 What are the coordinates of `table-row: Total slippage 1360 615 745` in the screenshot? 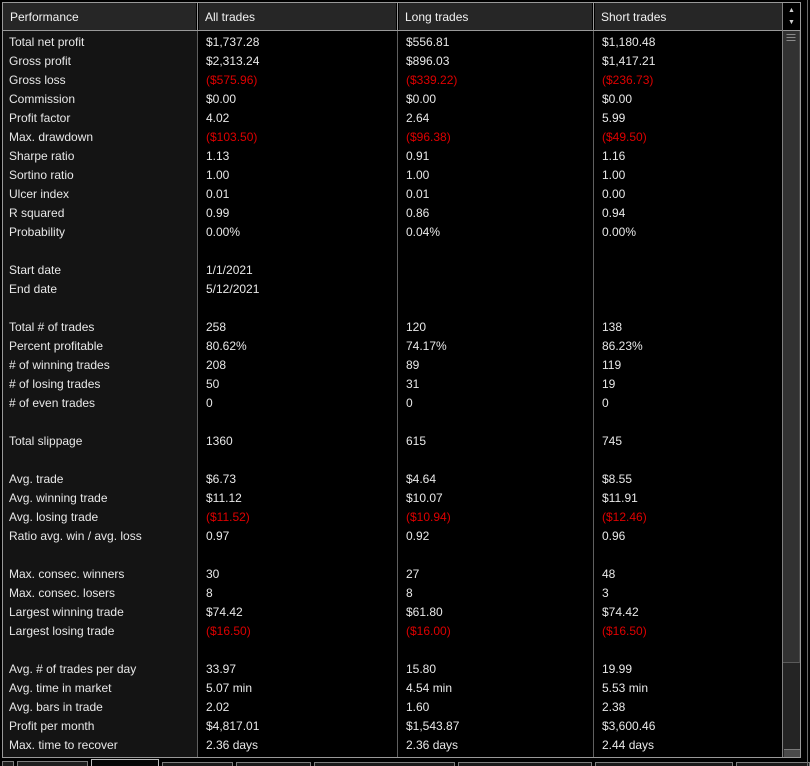 It's located at (392, 441).